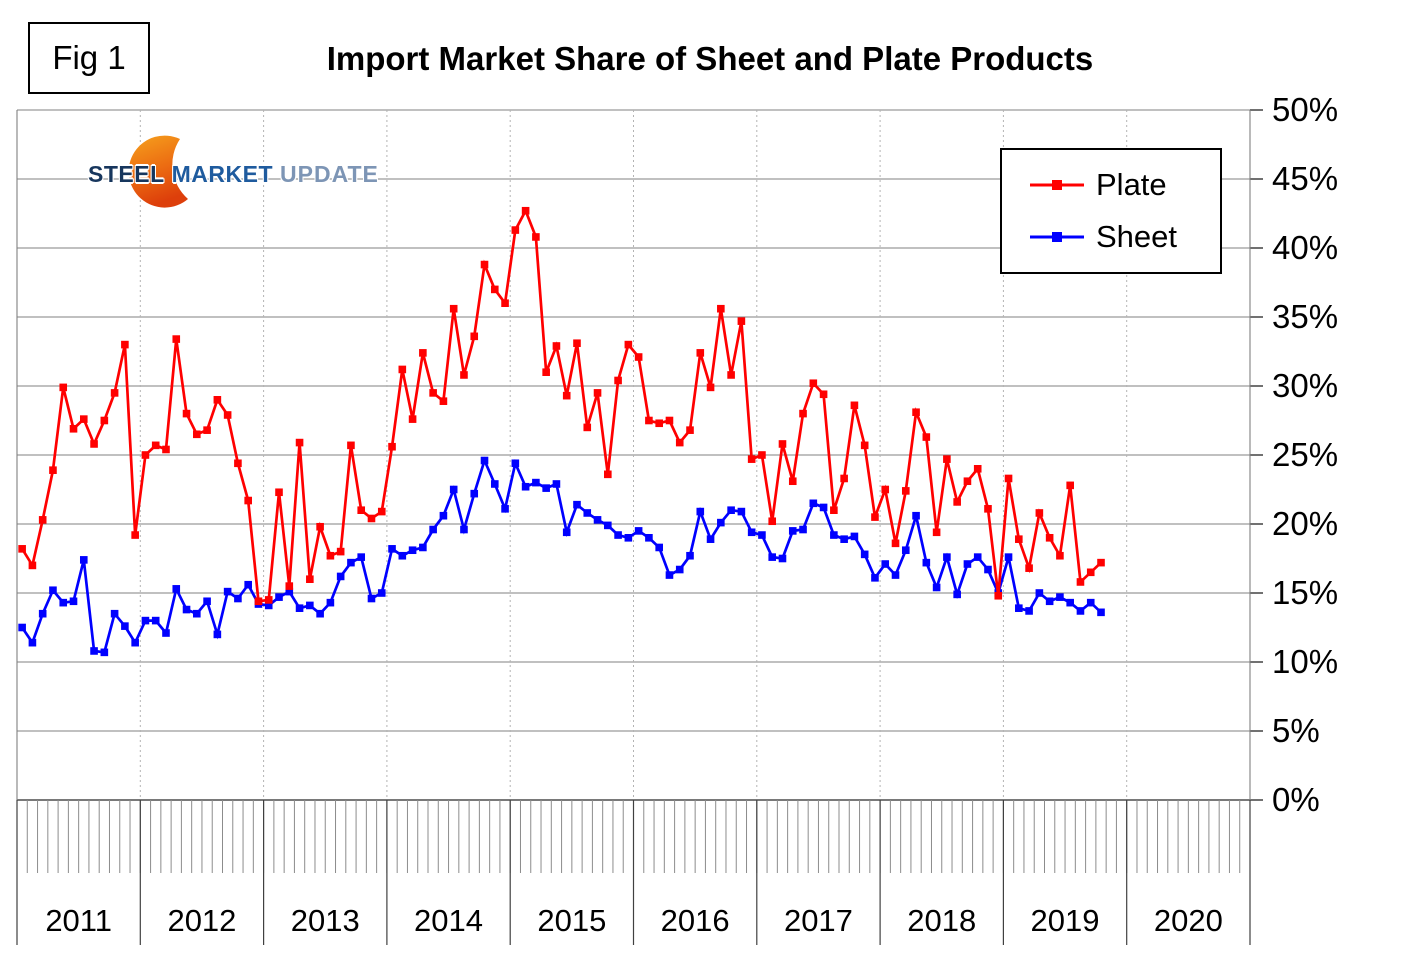  Describe the element at coordinates (1131, 184) in the screenshot. I see `legend-label-plate: Plate` at that location.